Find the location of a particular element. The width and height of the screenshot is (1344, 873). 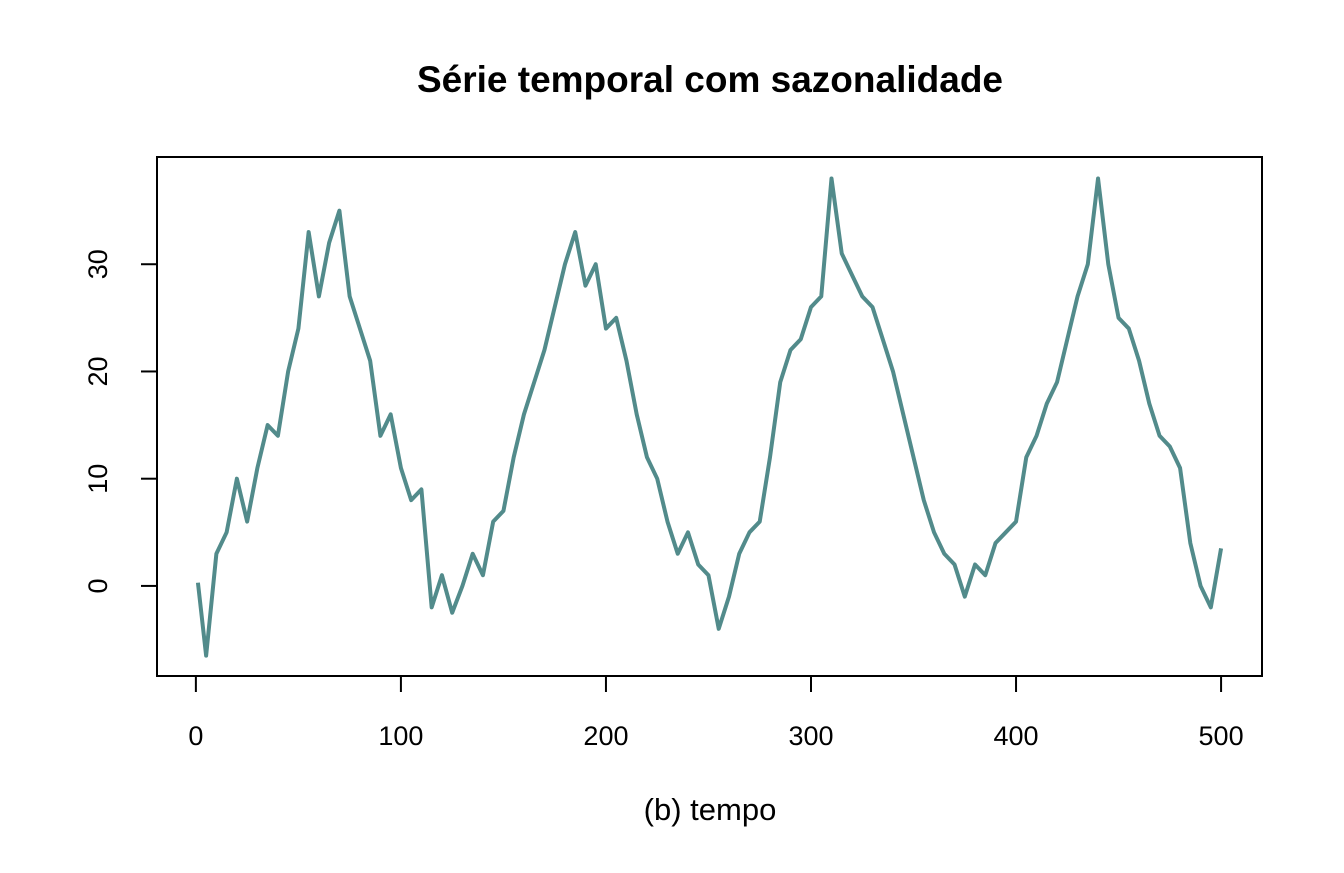

x-axis-label: (b) tempo is located at coordinates (710, 809).